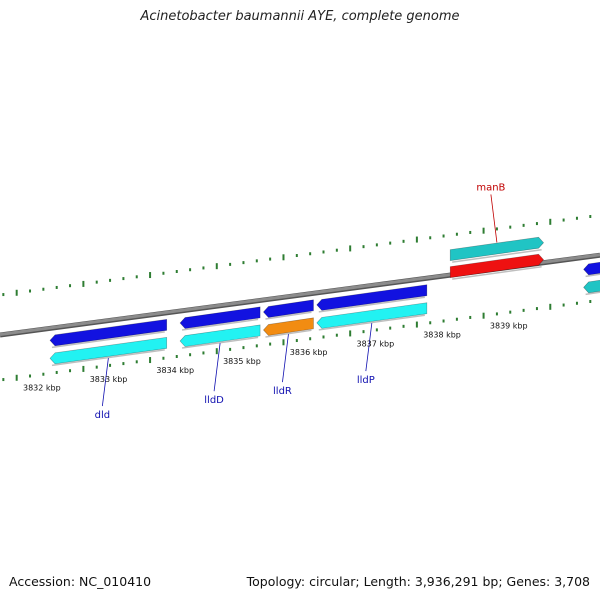 This screenshot has height=600, width=600. I want to click on label-leader-lldD, so click(217, 367).